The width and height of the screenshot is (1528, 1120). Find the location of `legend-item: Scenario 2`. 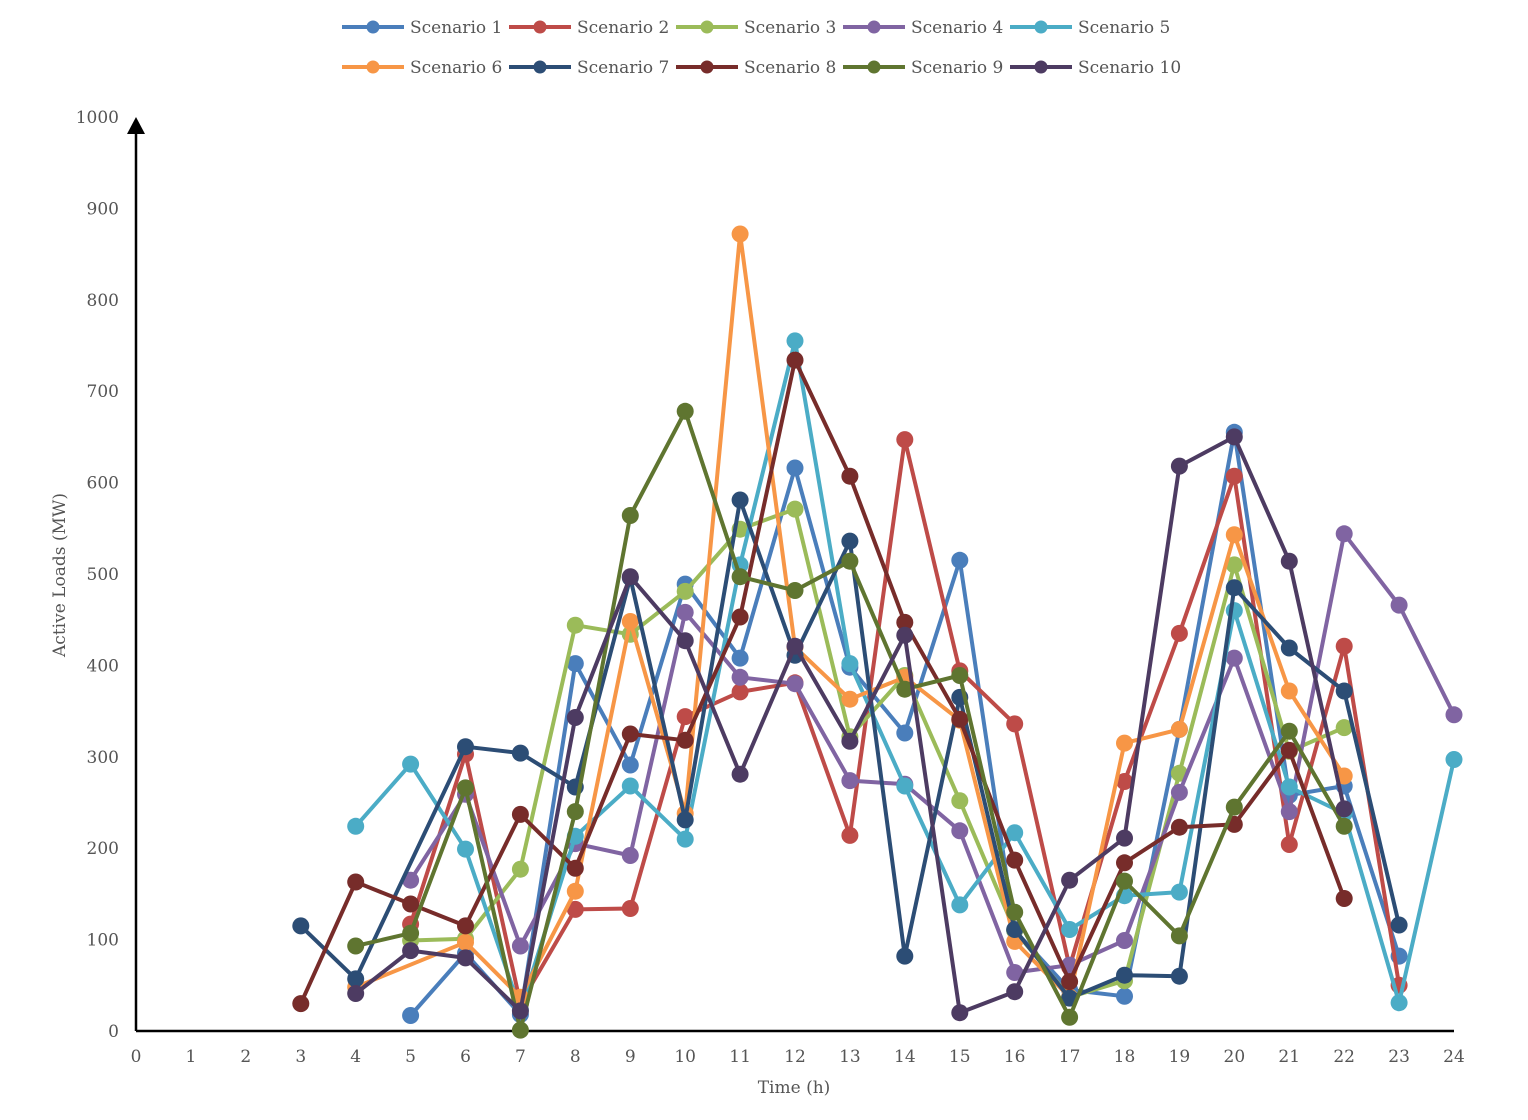

legend-item: Scenario 2 is located at coordinates (589, 28).